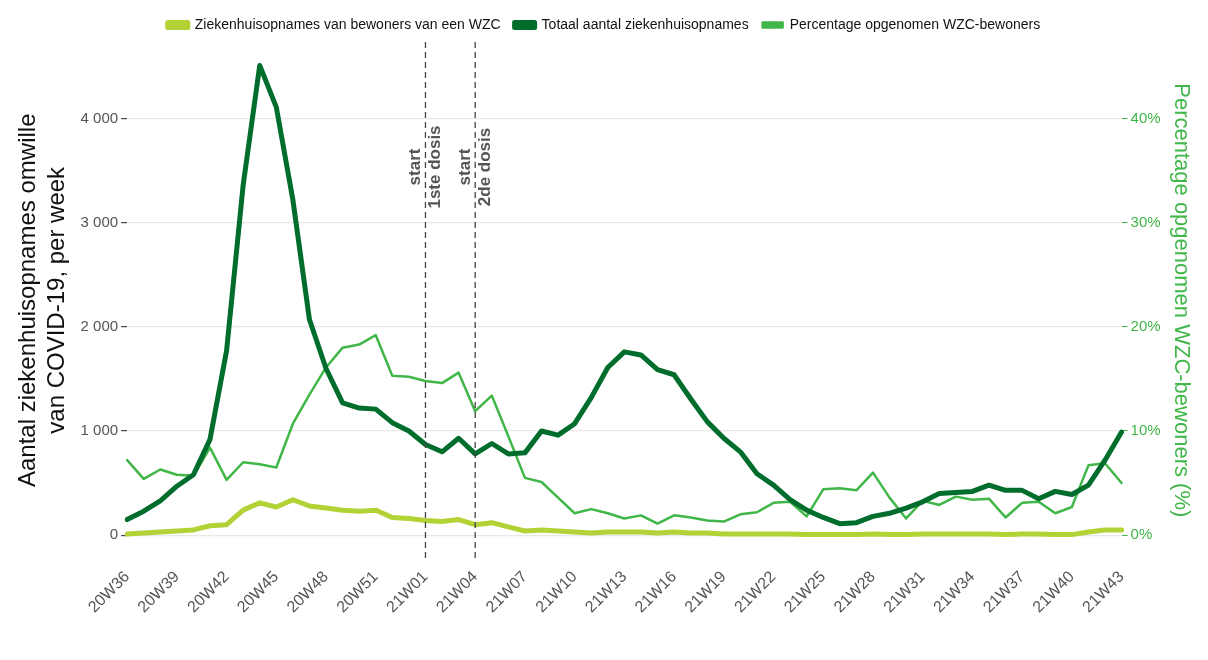  Describe the element at coordinates (1182, 300) in the screenshot. I see `y2-axis-title: Percentage opgenomen WZC-bewoners (%)` at that location.